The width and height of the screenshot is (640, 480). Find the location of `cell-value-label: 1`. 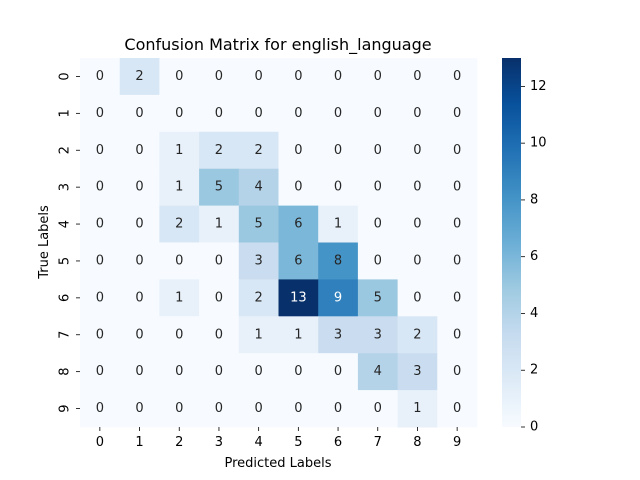

cell-value-label: 1 is located at coordinates (219, 224).